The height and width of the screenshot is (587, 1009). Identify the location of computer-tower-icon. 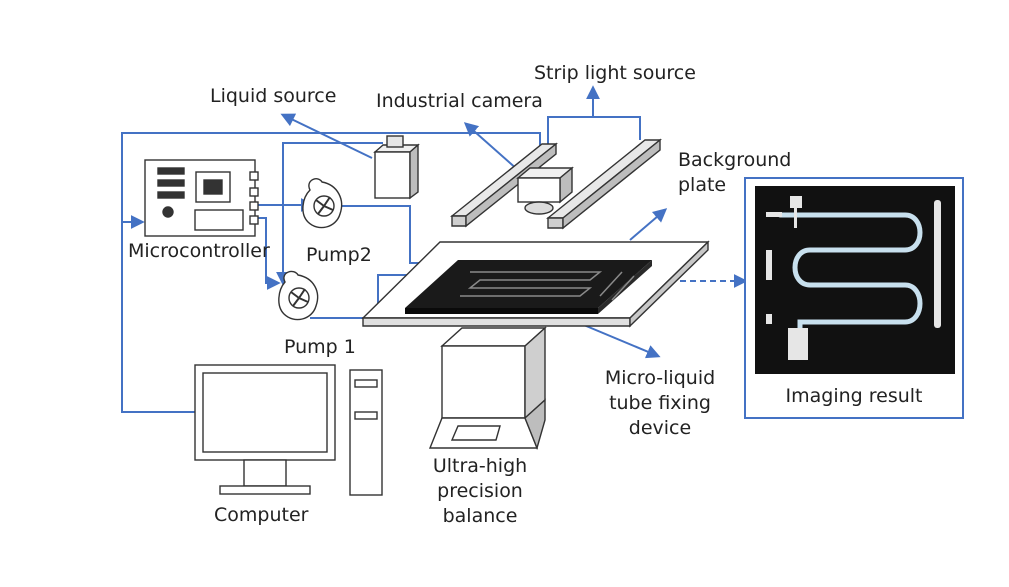
(366, 432).